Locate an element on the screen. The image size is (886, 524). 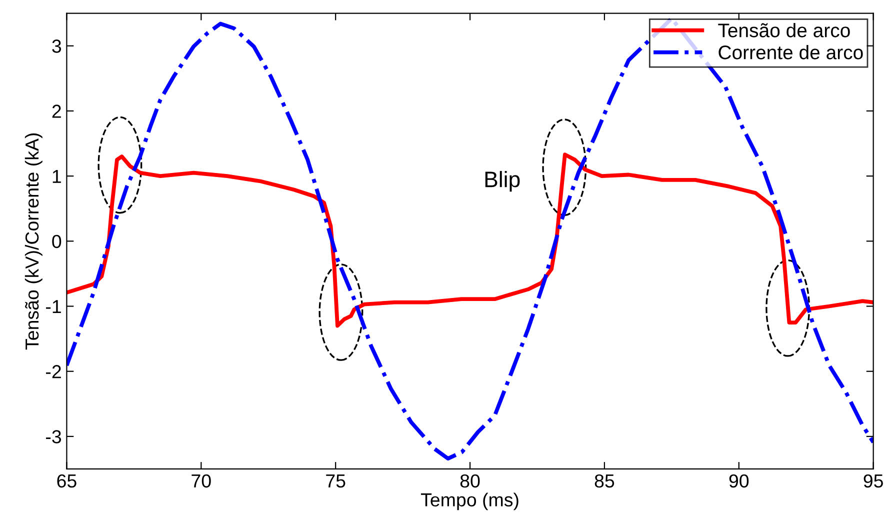
x-tick-label: 80 is located at coordinates (470, 481).